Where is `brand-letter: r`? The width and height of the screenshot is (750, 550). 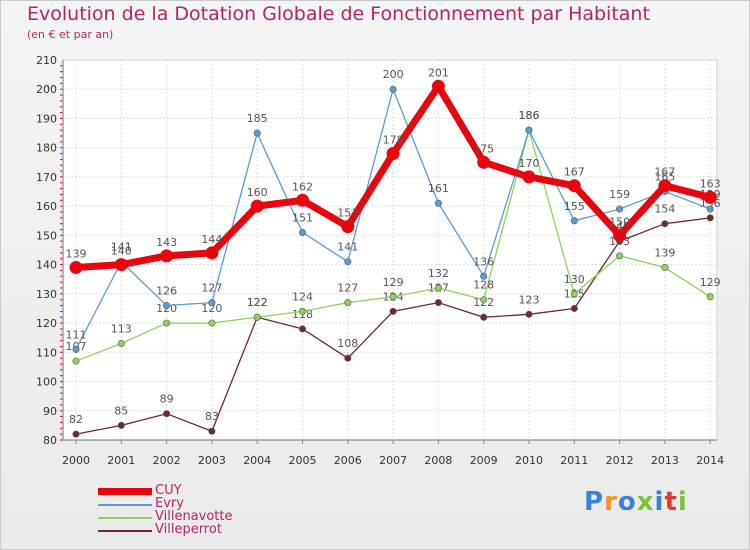 brand-letter: r is located at coordinates (611, 502).